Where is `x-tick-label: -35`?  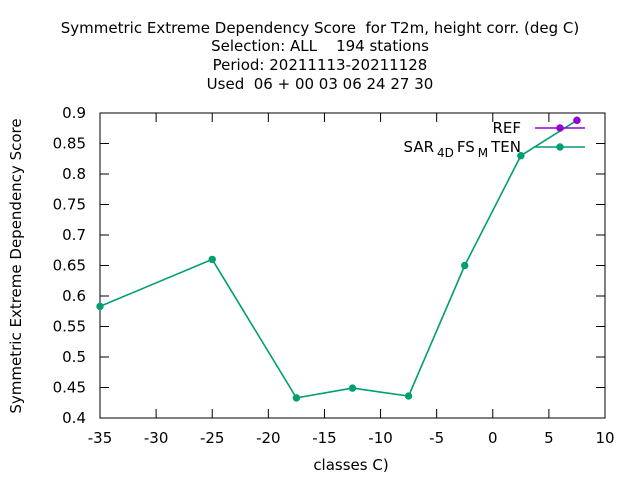 x-tick-label: -35 is located at coordinates (100, 438).